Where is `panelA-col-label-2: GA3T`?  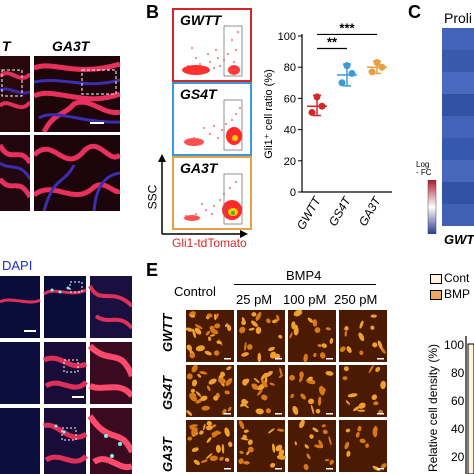
panelA-col-label-2: GA3T is located at coordinates (71, 46).